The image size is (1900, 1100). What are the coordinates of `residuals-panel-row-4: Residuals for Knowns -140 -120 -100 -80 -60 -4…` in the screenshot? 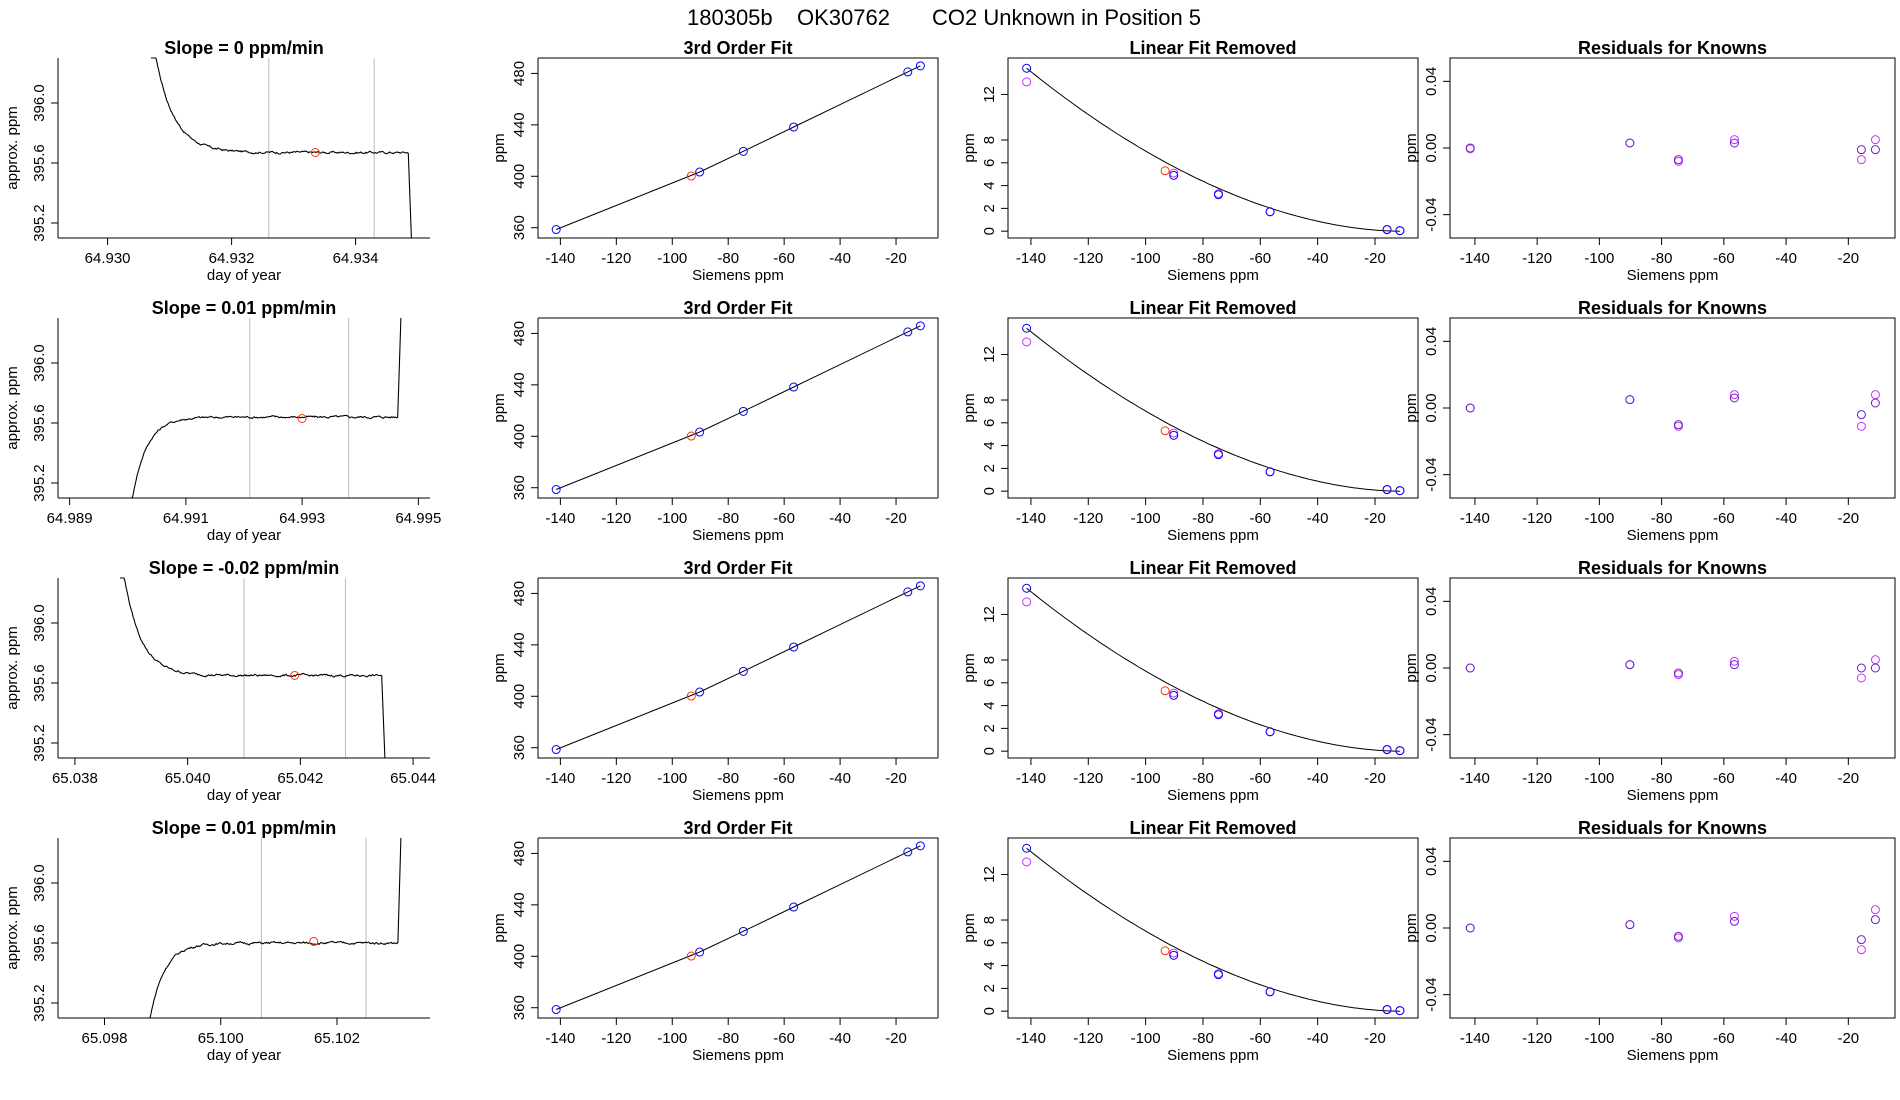 It's located at (1649, 941).